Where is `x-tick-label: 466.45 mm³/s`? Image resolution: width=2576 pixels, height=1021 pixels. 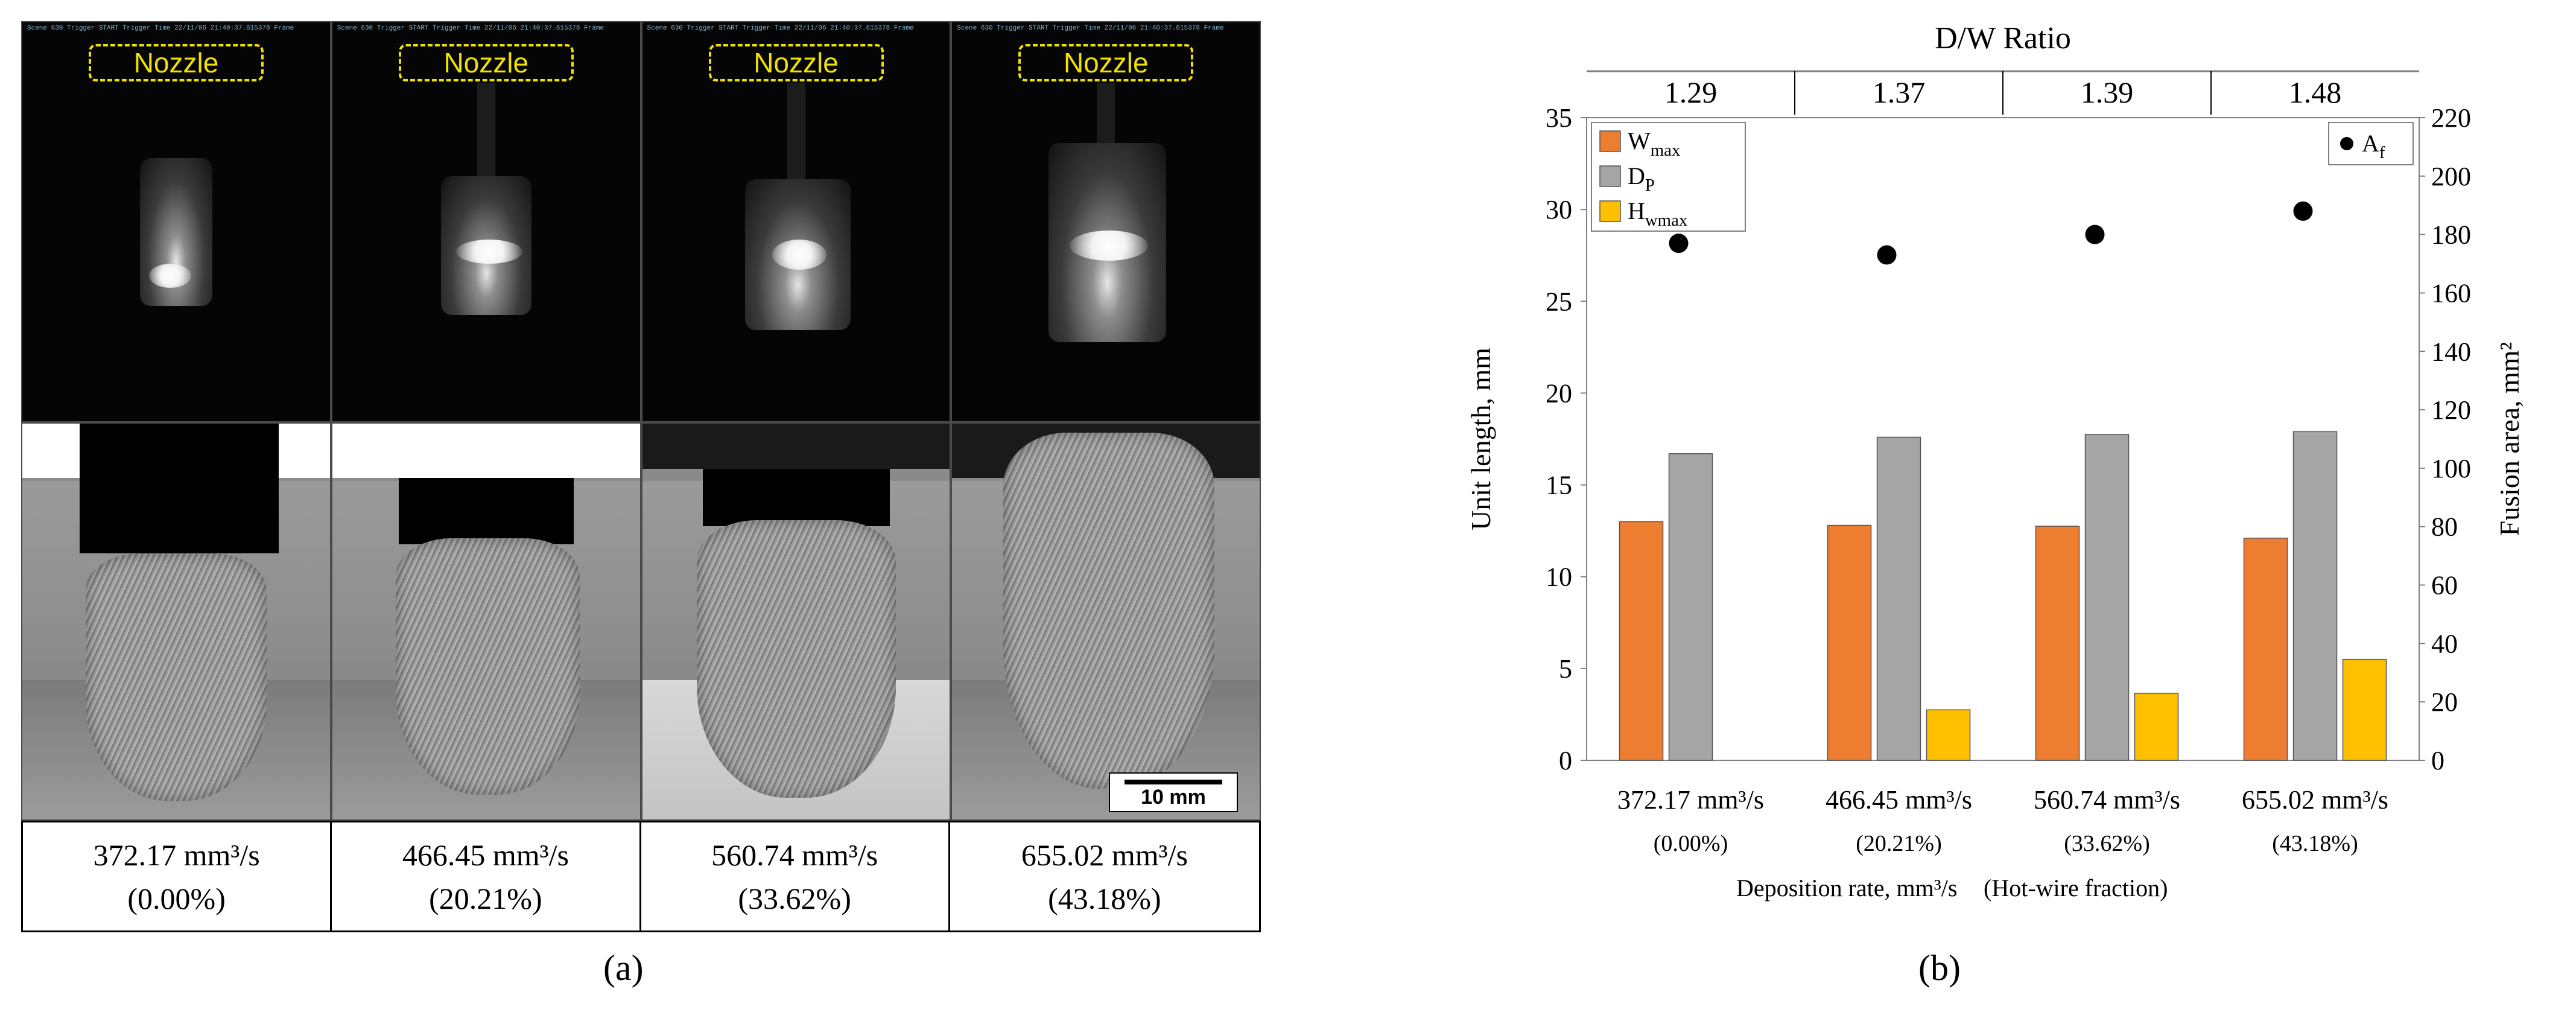 x-tick-label: 466.45 mm³/s is located at coordinates (1899, 800).